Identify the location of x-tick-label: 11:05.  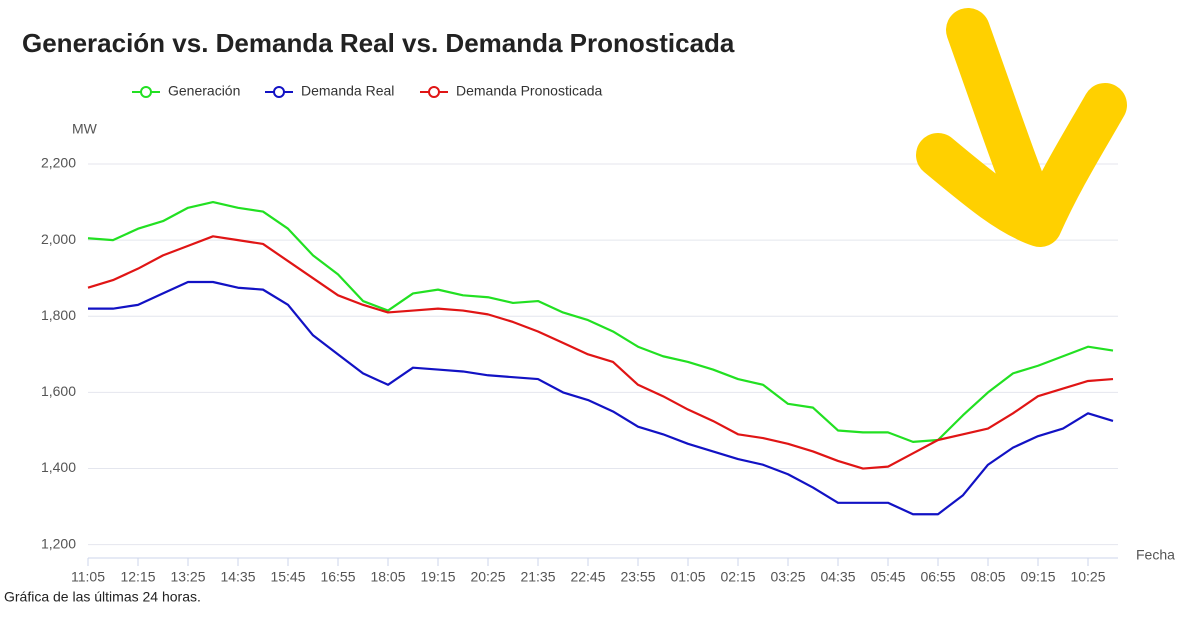
(88, 577).